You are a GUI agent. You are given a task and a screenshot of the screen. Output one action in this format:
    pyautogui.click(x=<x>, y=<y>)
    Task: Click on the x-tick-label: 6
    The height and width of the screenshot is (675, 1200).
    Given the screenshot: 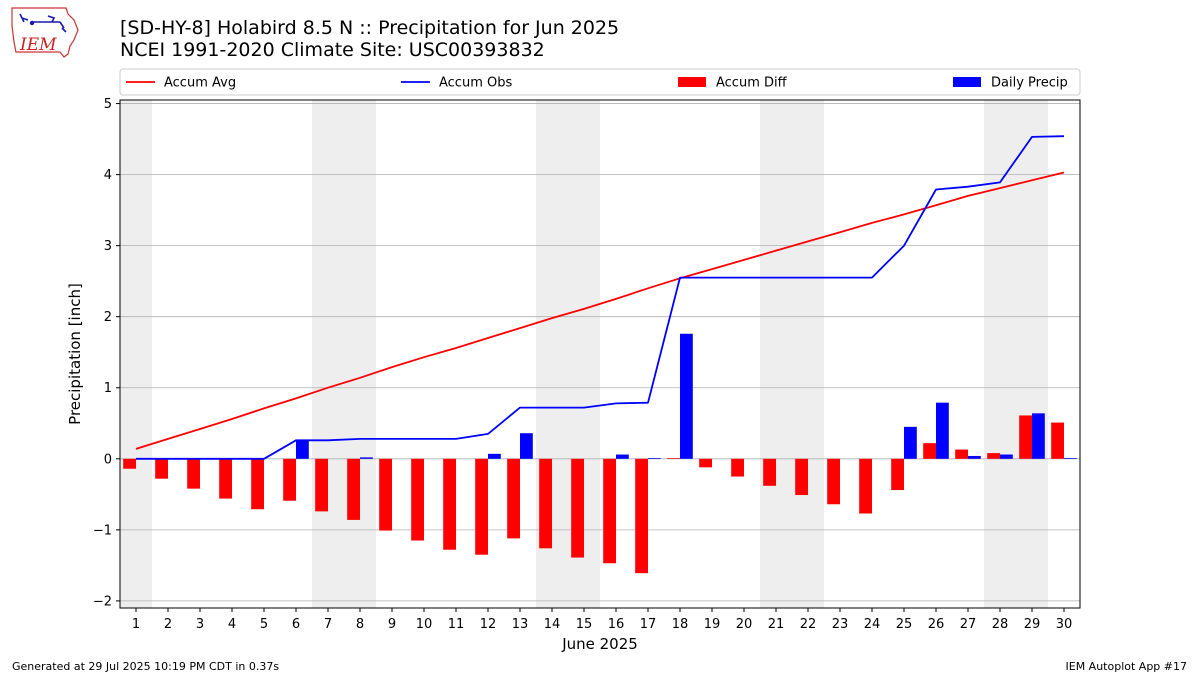 What is the action you would take?
    pyautogui.click(x=296, y=624)
    